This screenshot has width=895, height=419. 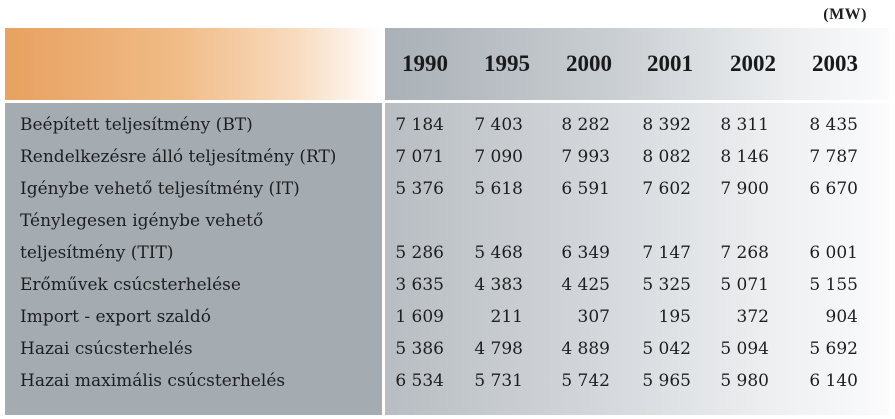 What do you see at coordinates (498, 349) in the screenshot?
I see `table-cell: 4 798` at bounding box center [498, 349].